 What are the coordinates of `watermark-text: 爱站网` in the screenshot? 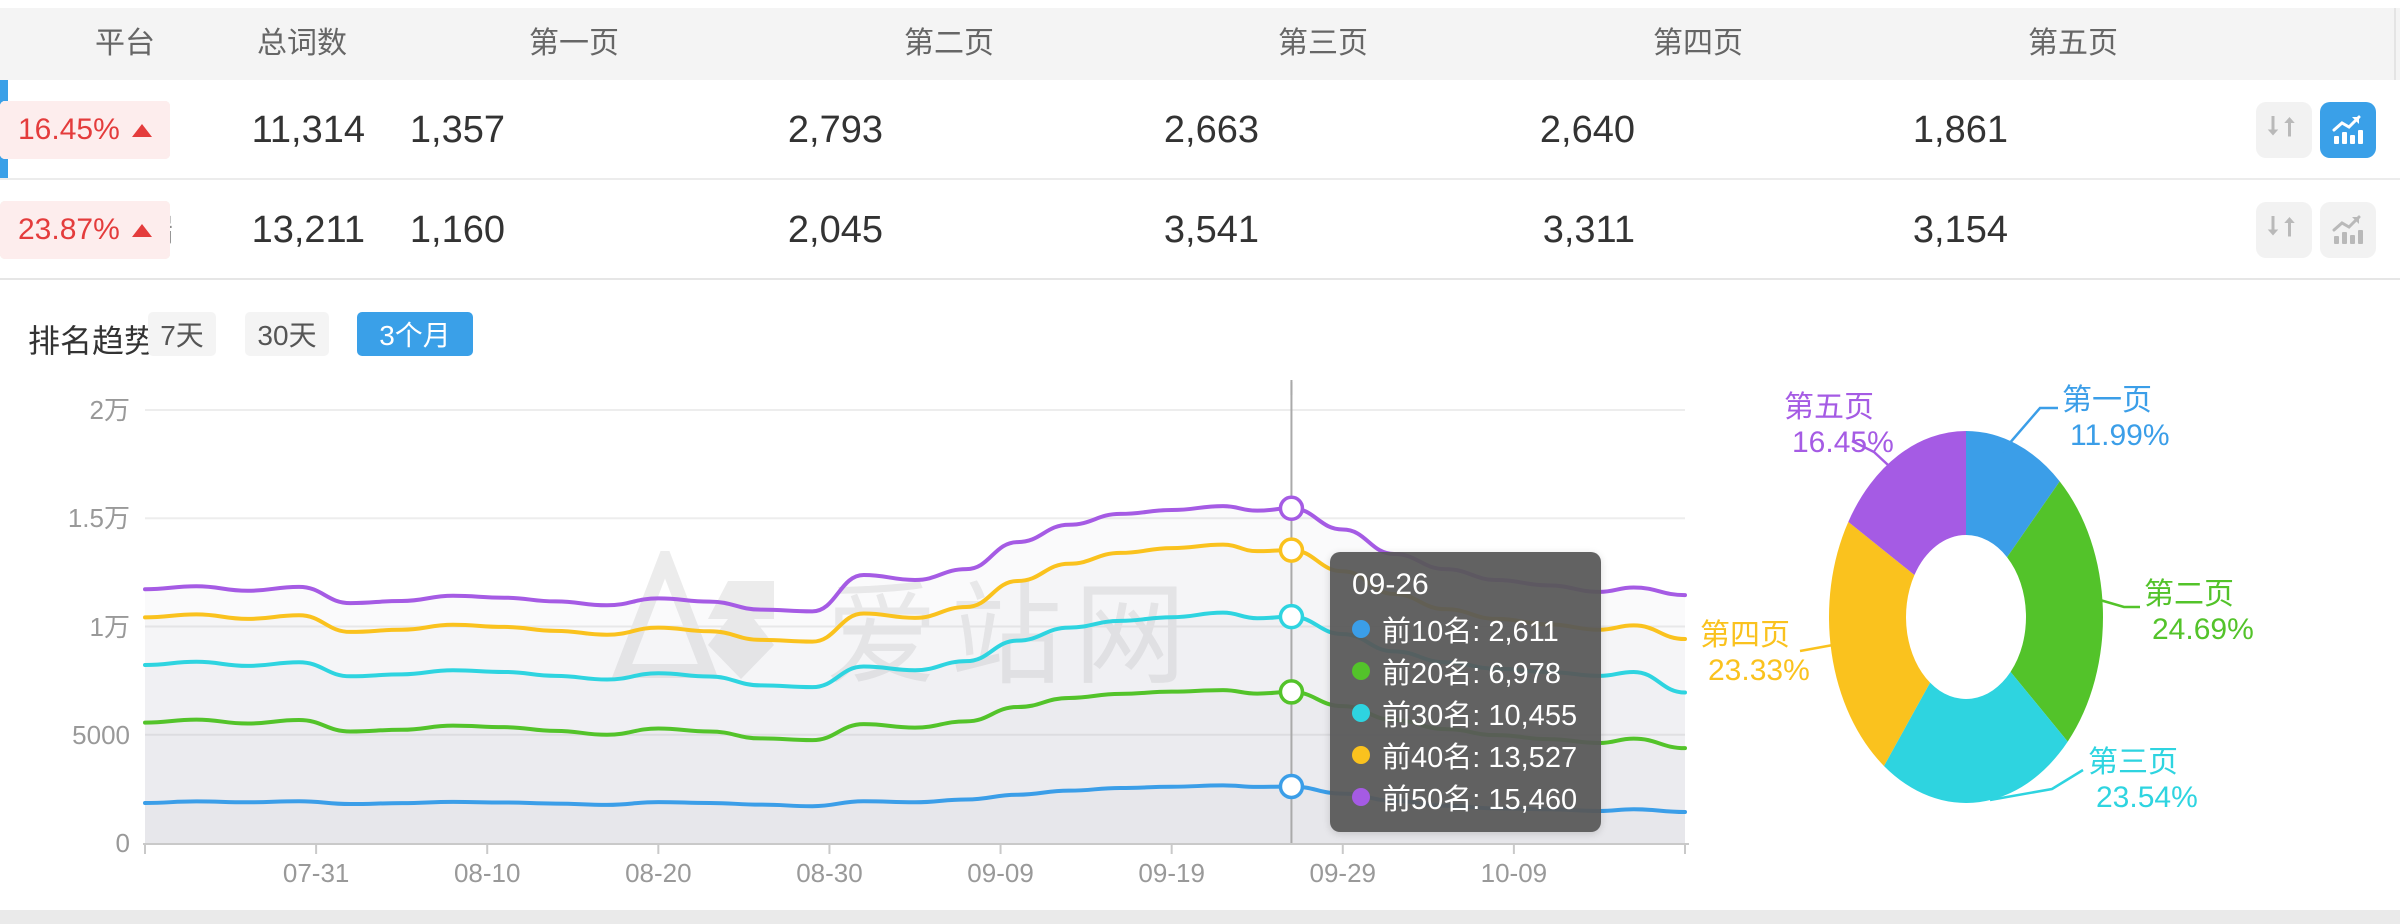 It's located at (1012, 626).